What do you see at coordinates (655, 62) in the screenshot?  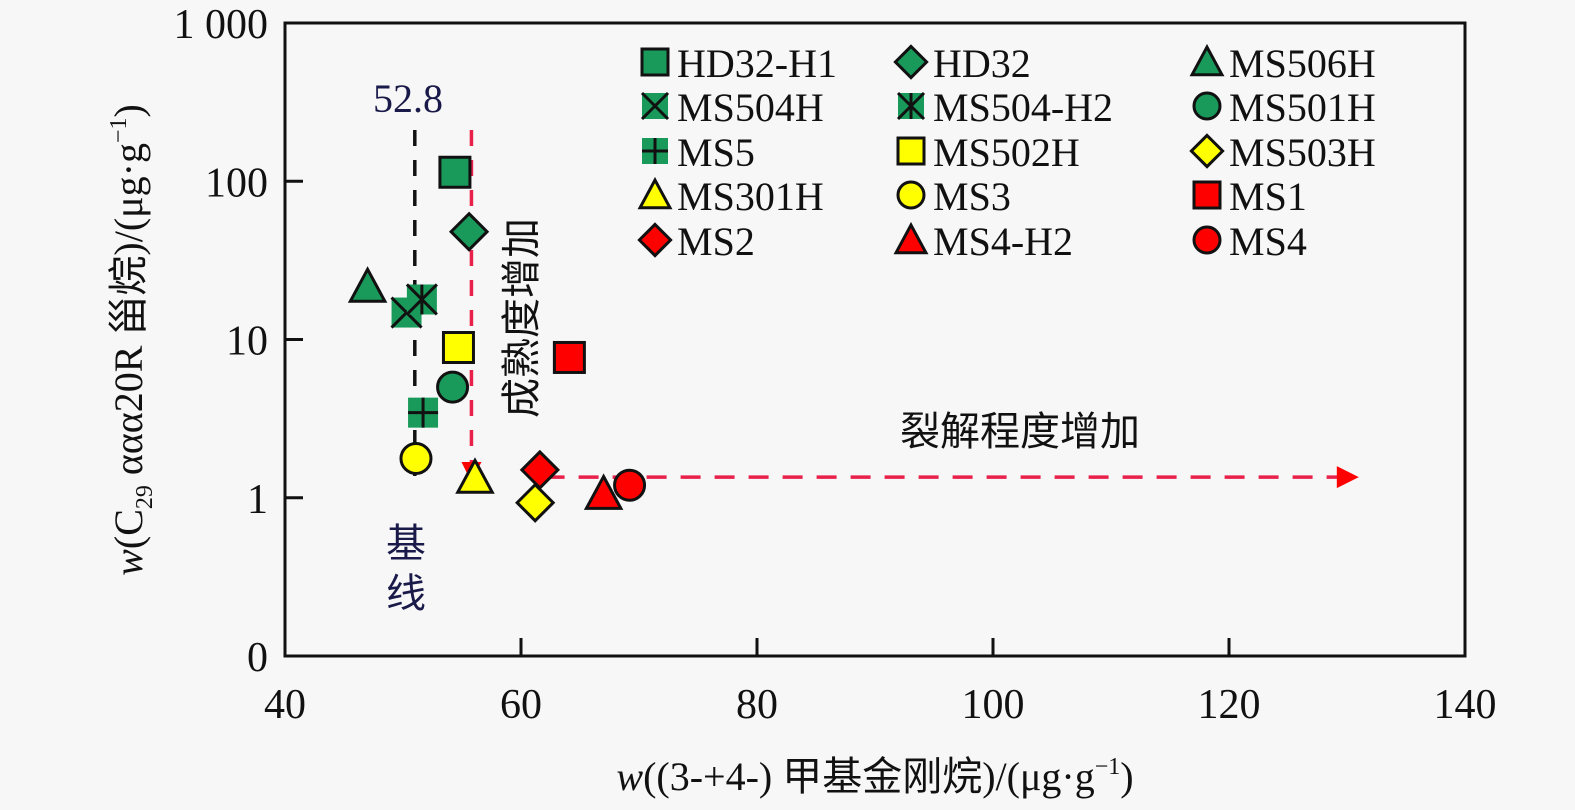 I see `legend-marker-hd32-h1` at bounding box center [655, 62].